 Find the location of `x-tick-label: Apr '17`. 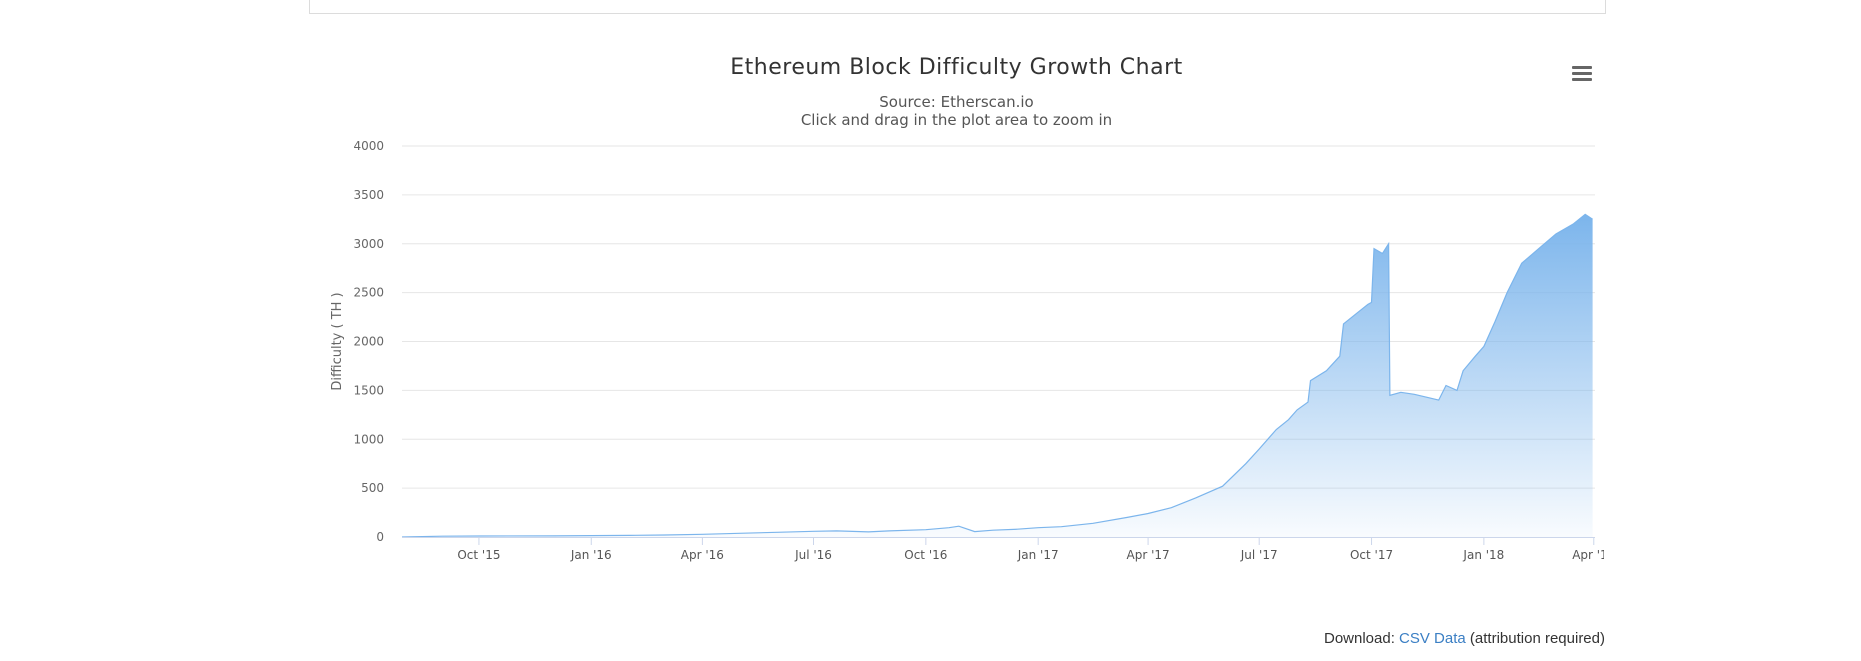

x-tick-label: Apr '17 is located at coordinates (1148, 555).